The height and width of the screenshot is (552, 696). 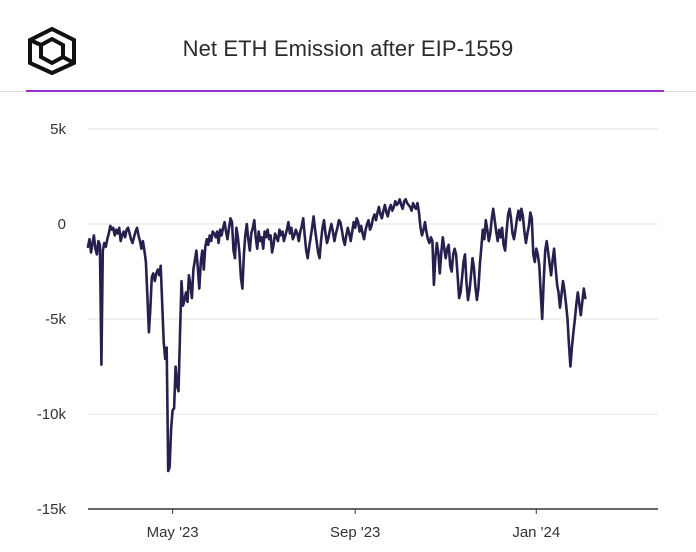 I want to click on x-tick-label: Jan '24, so click(x=536, y=532).